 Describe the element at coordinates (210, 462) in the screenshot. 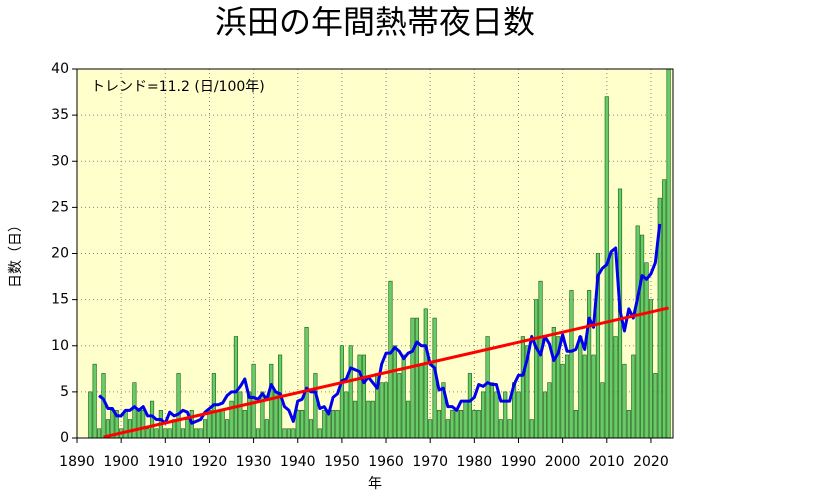

I see `x-tick-label: 1920` at that location.